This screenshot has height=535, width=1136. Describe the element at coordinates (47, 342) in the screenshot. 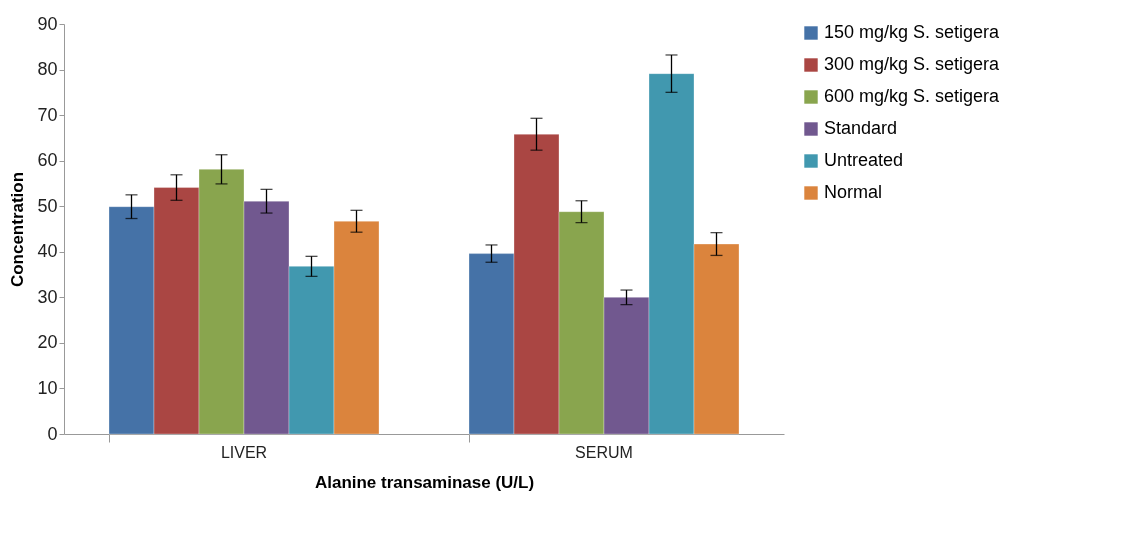

I see `y-tick-label: 20` at that location.